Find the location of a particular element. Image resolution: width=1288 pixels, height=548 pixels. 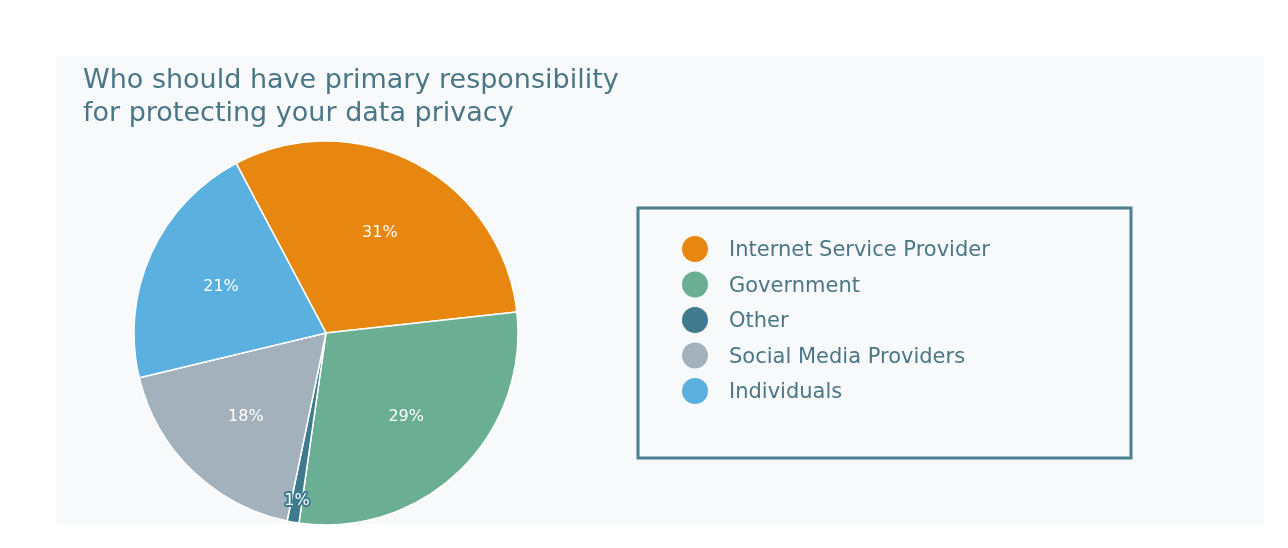

legend-label: Individuals is located at coordinates (786, 391).